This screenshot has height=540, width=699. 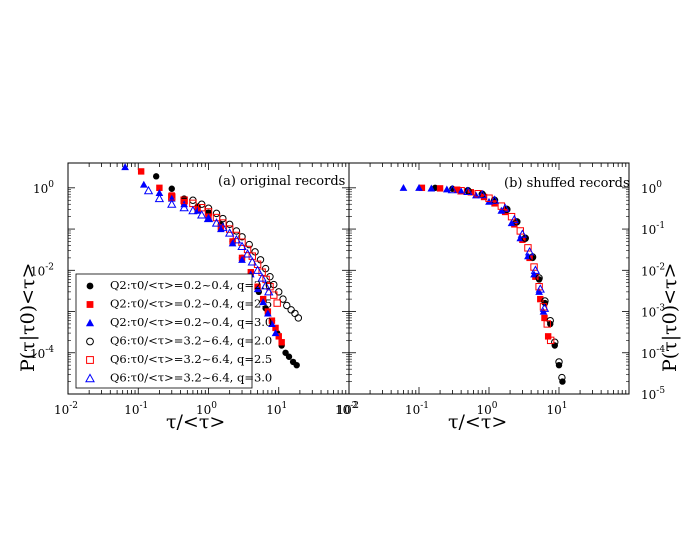 I want to click on y-tick-label: 10⁻⁴, so click(x=653, y=353).